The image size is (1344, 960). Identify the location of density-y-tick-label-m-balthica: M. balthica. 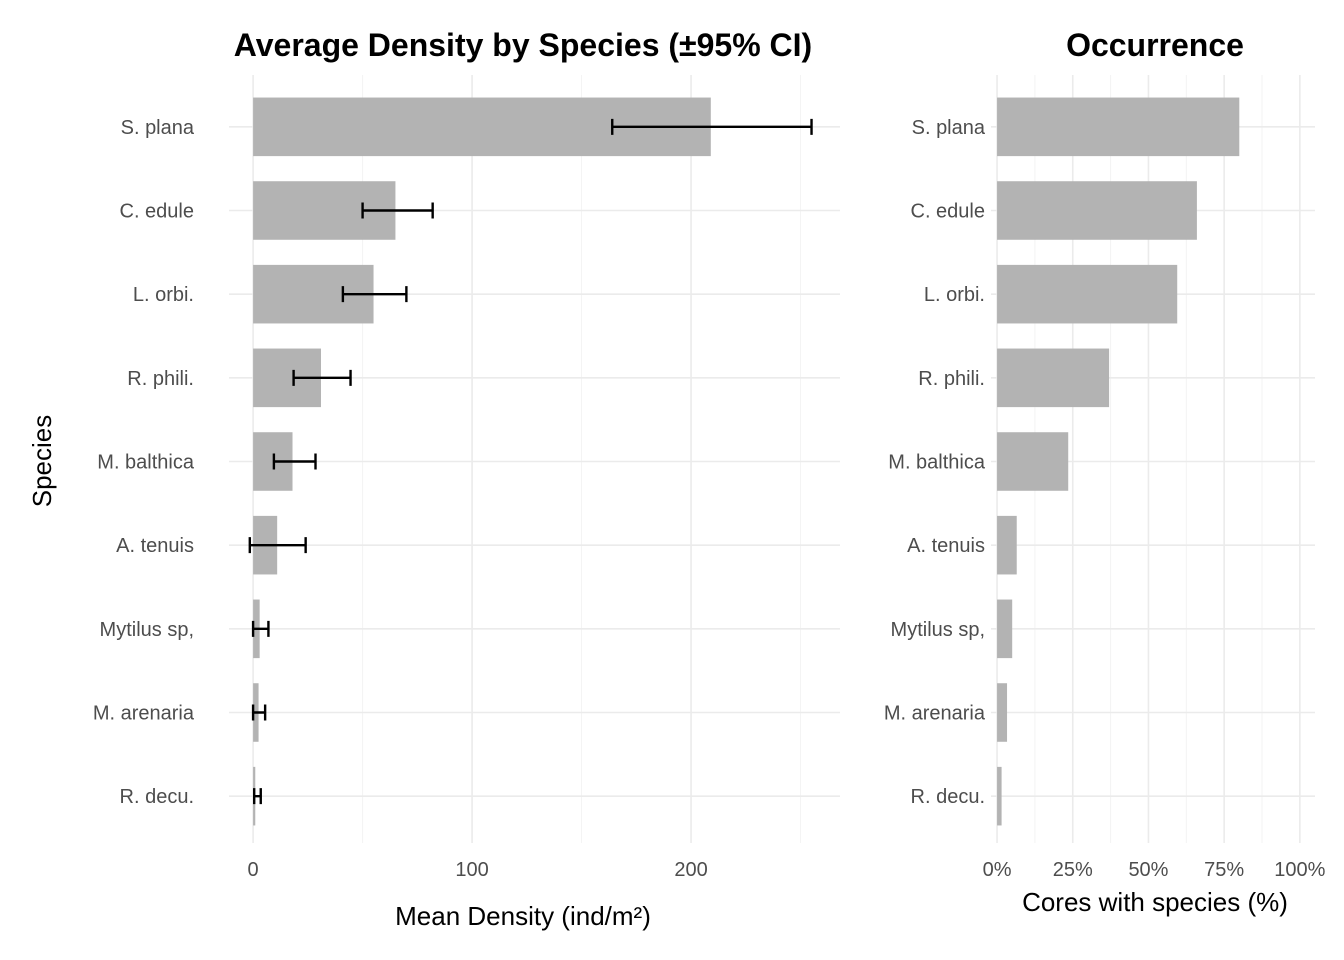
(146, 463).